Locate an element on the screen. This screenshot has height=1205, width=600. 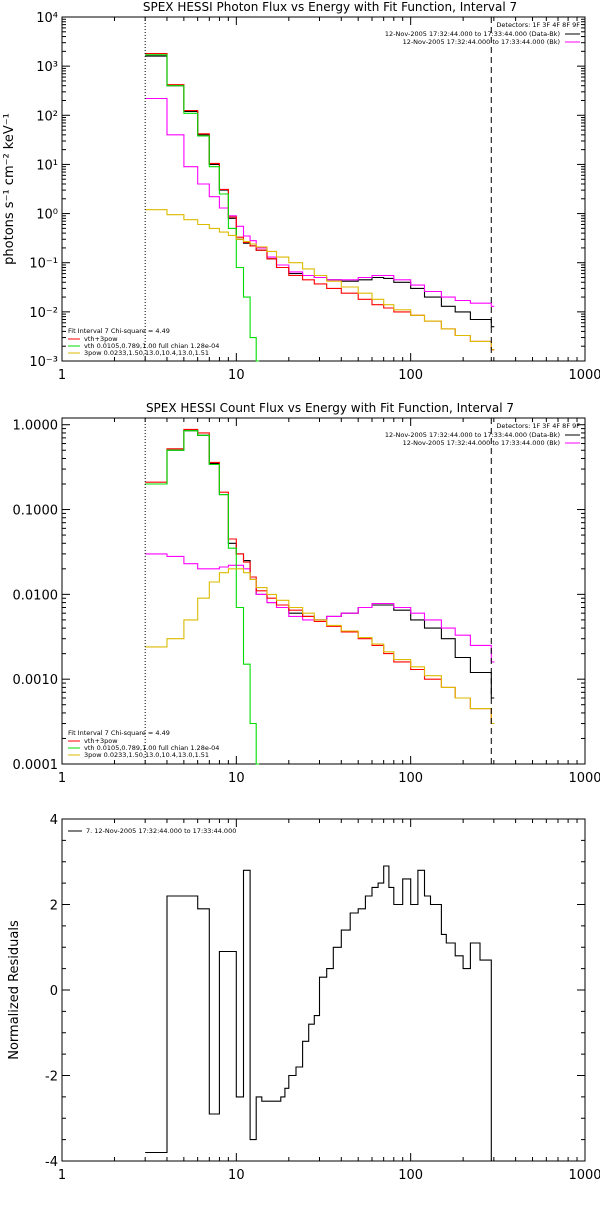
residuals-xtick-label-2: 100 is located at coordinates (410, 1175).